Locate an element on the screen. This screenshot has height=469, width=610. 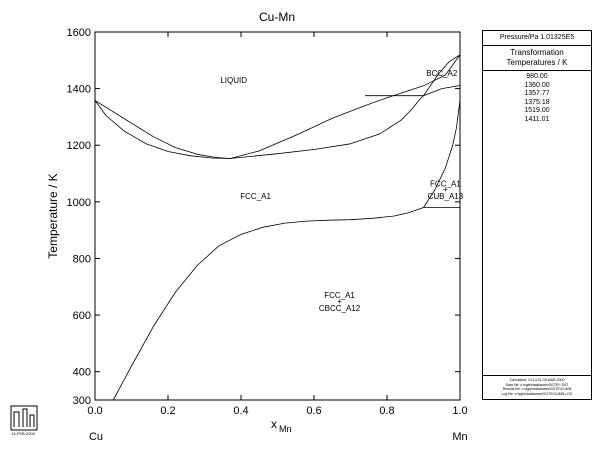
right-component-label: Mn is located at coordinates (459, 437).